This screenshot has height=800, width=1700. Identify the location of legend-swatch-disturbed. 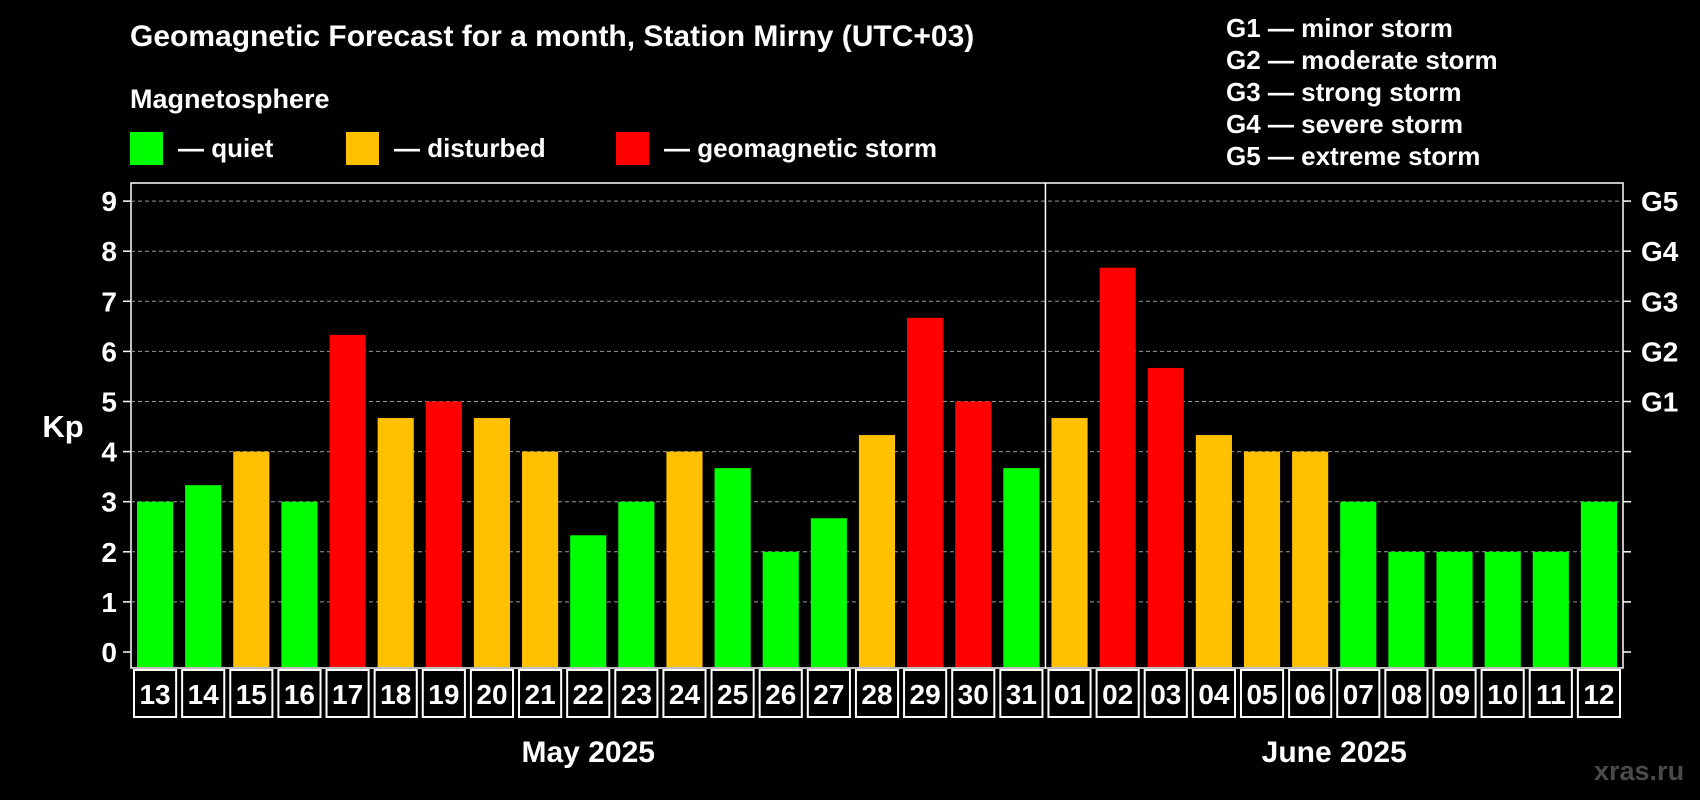
(362, 148).